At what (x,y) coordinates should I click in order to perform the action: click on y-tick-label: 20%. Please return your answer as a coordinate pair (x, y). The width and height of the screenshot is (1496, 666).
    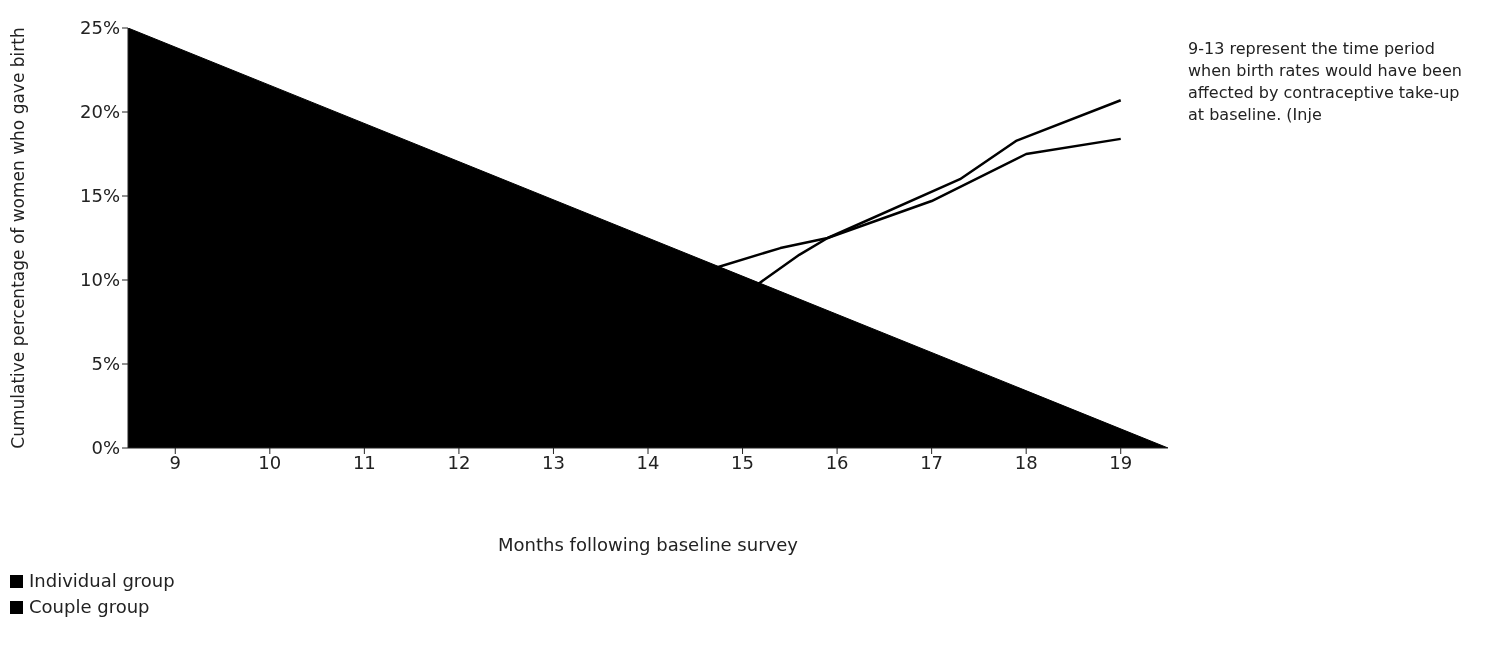
    Looking at the image, I should click on (99, 112).